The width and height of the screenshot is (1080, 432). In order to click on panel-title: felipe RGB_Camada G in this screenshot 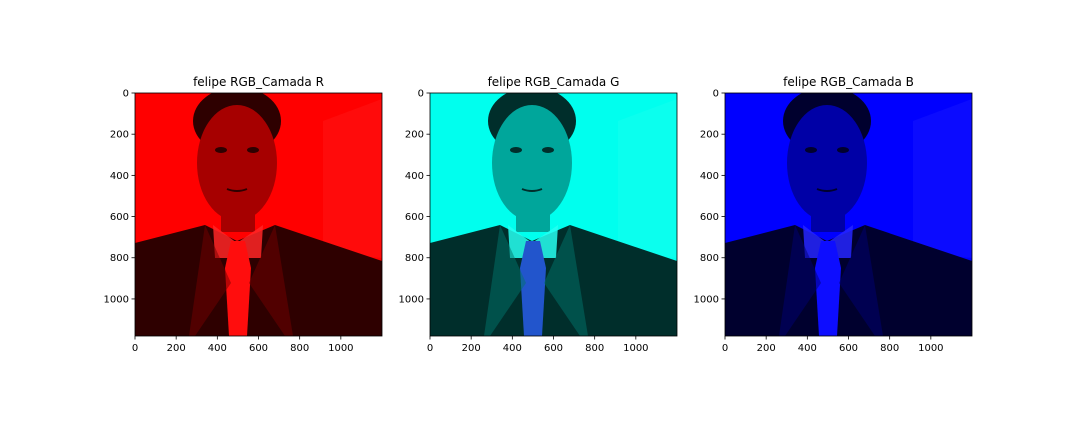, I will do `click(554, 82)`.